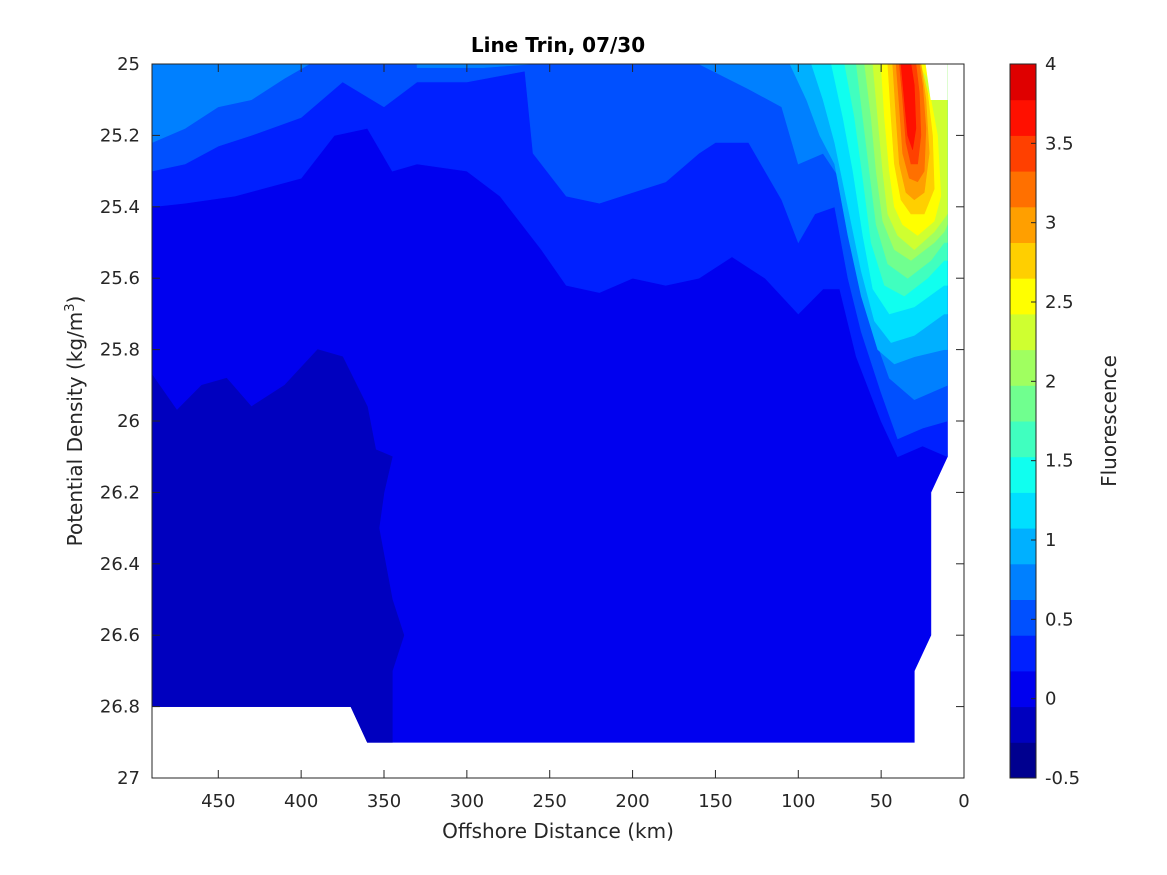 The image size is (1167, 875). What do you see at coordinates (70, 307) in the screenshot?
I see `y-axis-label-sup: 3` at bounding box center [70, 307].